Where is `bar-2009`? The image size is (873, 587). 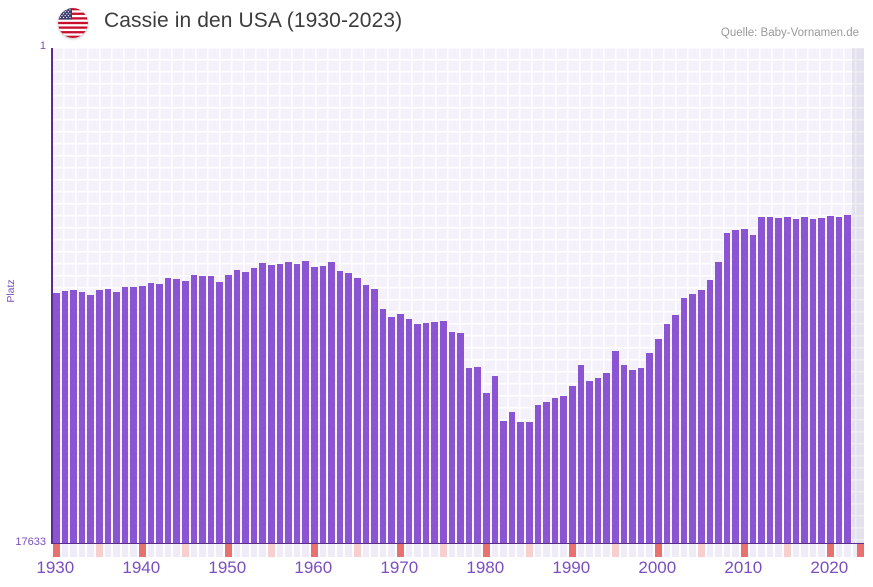
bar-2009 is located at coordinates (735, 386).